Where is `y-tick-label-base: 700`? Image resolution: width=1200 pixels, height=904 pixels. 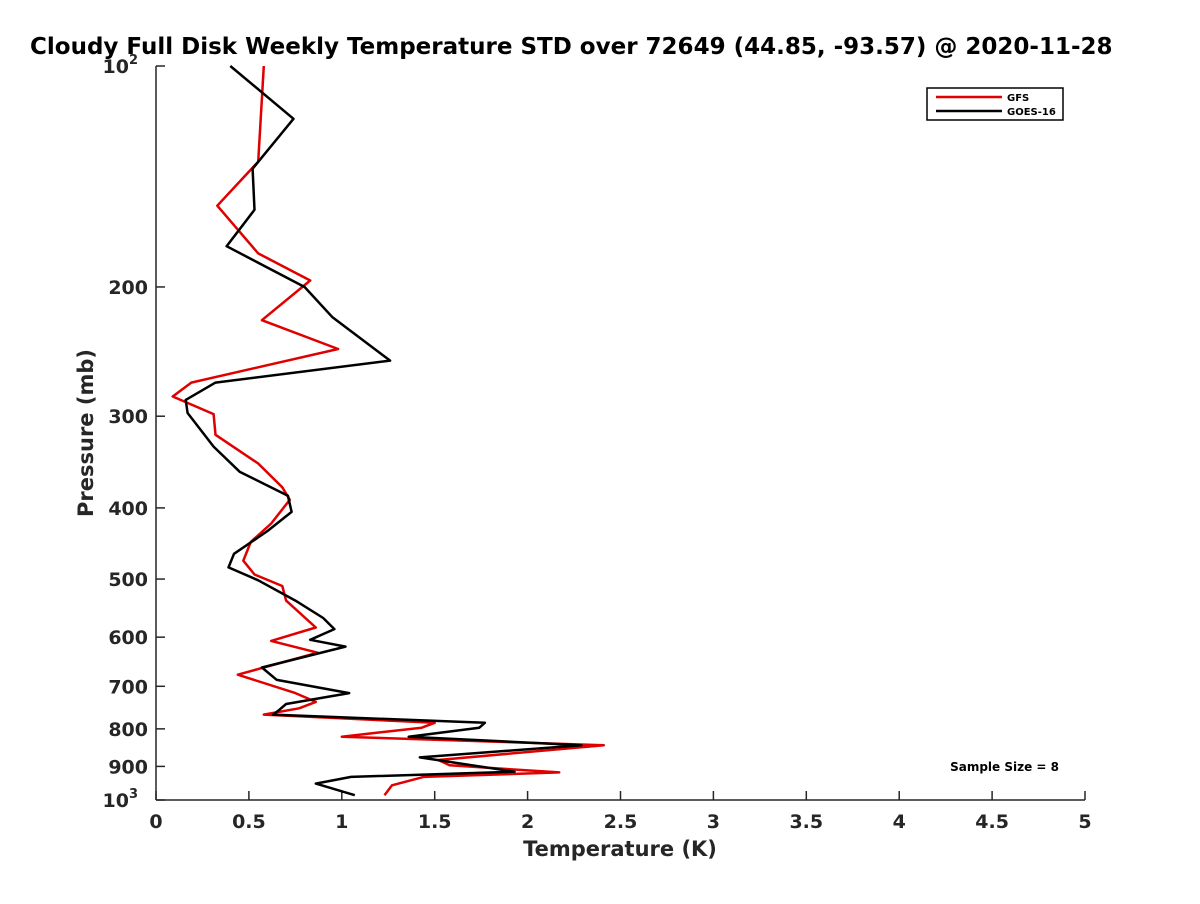
y-tick-label-base: 700 is located at coordinates (128, 687).